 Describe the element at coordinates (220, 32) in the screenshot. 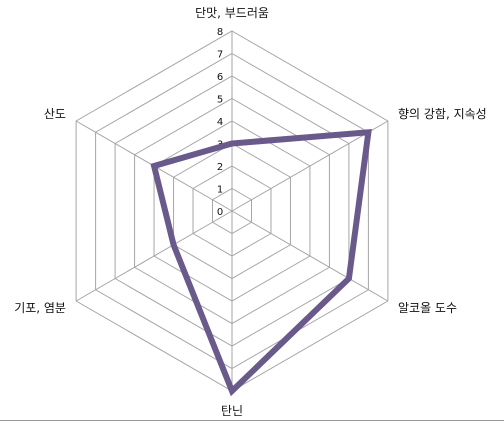

I see `tick-label-8: 8` at that location.